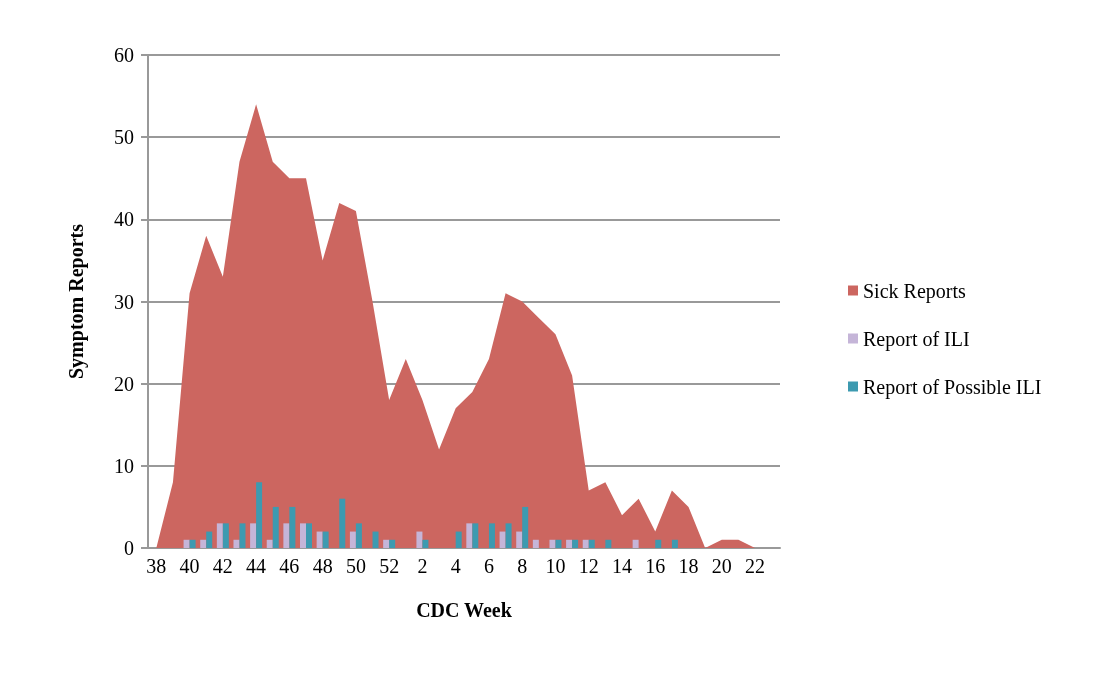 The width and height of the screenshot is (1120, 677). What do you see at coordinates (389, 566) in the screenshot?
I see `x-tick-label: 52` at bounding box center [389, 566].